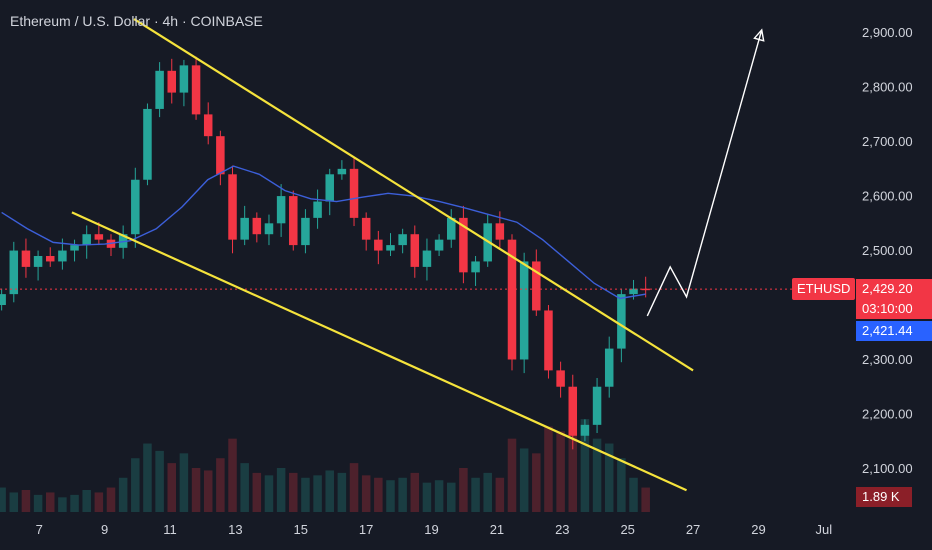  Describe the element at coordinates (39, 529) in the screenshot. I see `x-tick-label: 7` at that location.